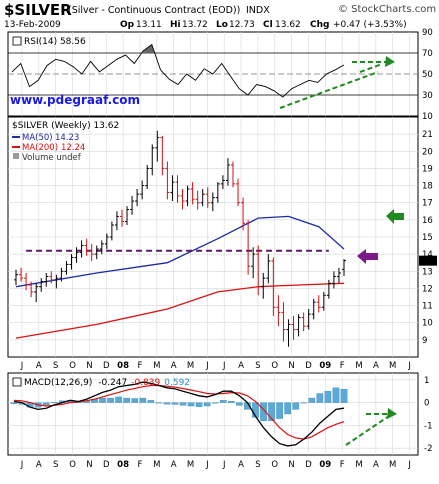  I want to click on macd-title: MACD(12,26,9) -0.247 -0.839 0.592, so click(107, 383).